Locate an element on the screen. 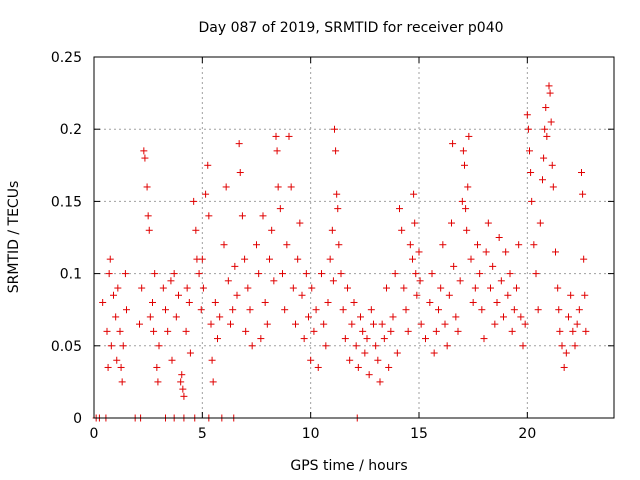 This screenshot has height=480, width=640. x-tick-label: 5 is located at coordinates (202, 434).